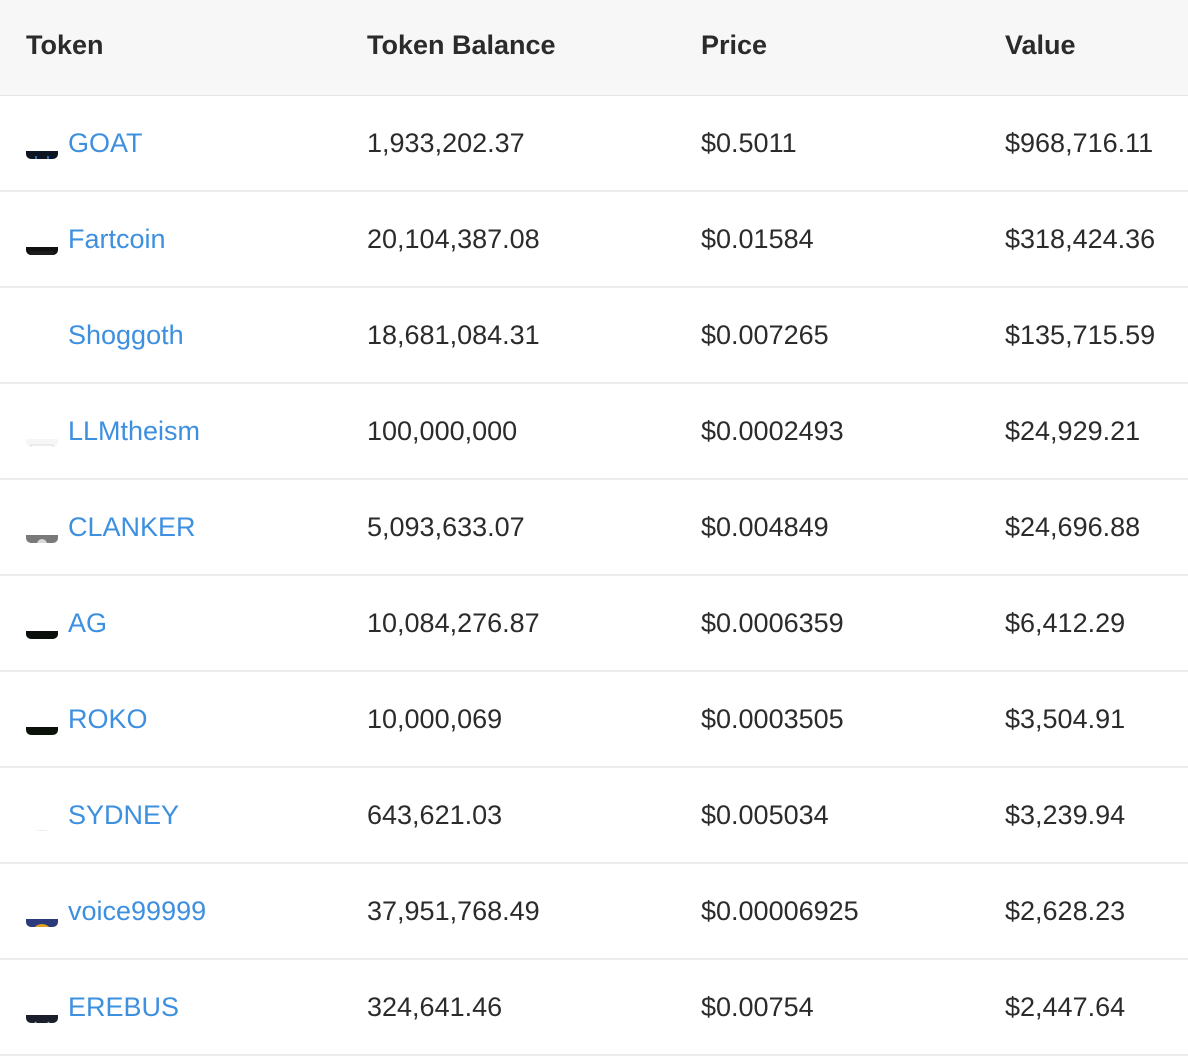 Image resolution: width=1188 pixels, height=1056 pixels. What do you see at coordinates (446, 143) in the screenshot?
I see `token-balance: 1,933,202.37` at bounding box center [446, 143].